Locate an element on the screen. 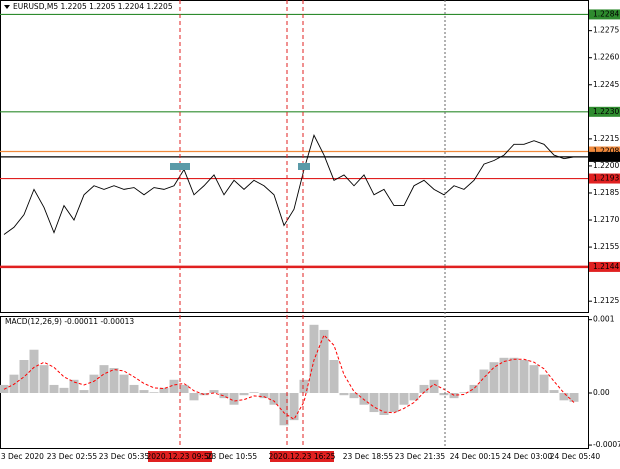 Image resolution: width=620 pixels, height=469 pixels. x-tick-label: 2020.12.23 16:25 is located at coordinates (302, 456).